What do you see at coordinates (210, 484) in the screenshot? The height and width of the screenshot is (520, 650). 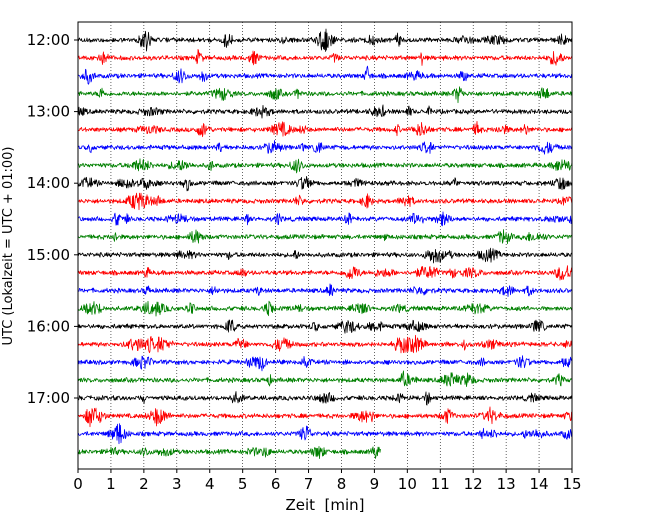 I see `x-tick-label-4: 4` at bounding box center [210, 484].